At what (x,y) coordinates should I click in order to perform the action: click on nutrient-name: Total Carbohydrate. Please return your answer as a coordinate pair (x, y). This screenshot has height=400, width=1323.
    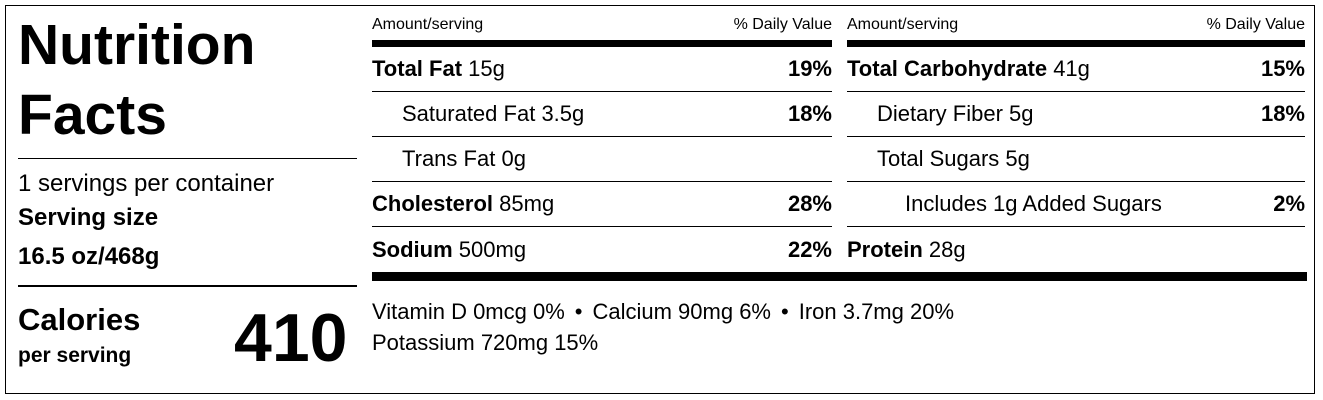
    Looking at the image, I should click on (947, 68).